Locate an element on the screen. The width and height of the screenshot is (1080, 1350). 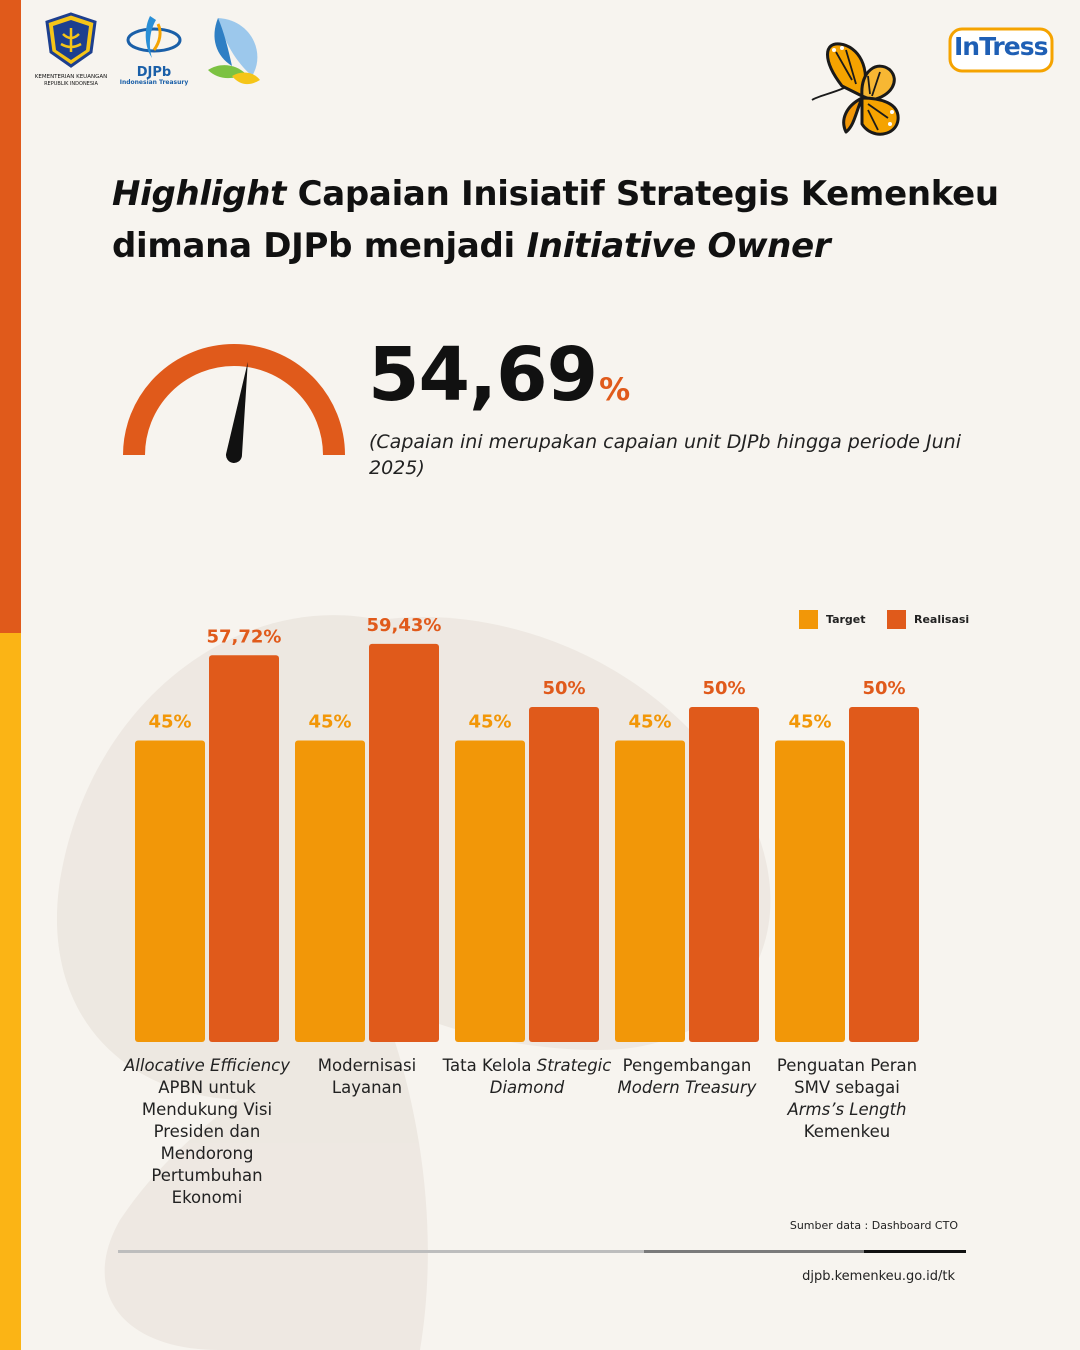
category-label-text: Penguatan Peran is located at coordinates (847, 1065).